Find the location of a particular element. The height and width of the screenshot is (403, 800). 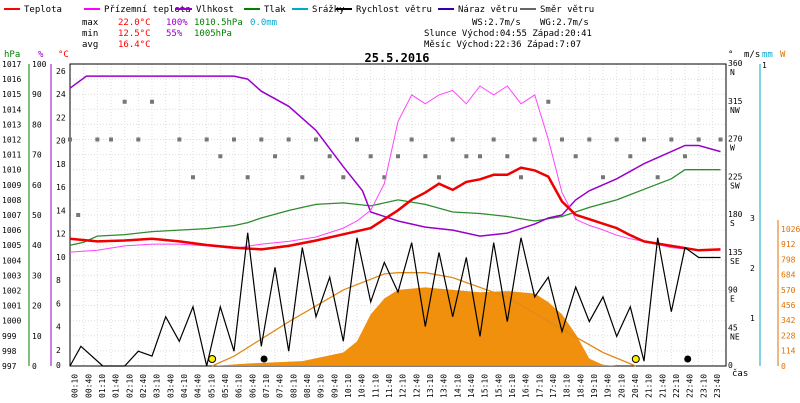

x-tick-label: 21:40 is located at coordinates (662, 386).